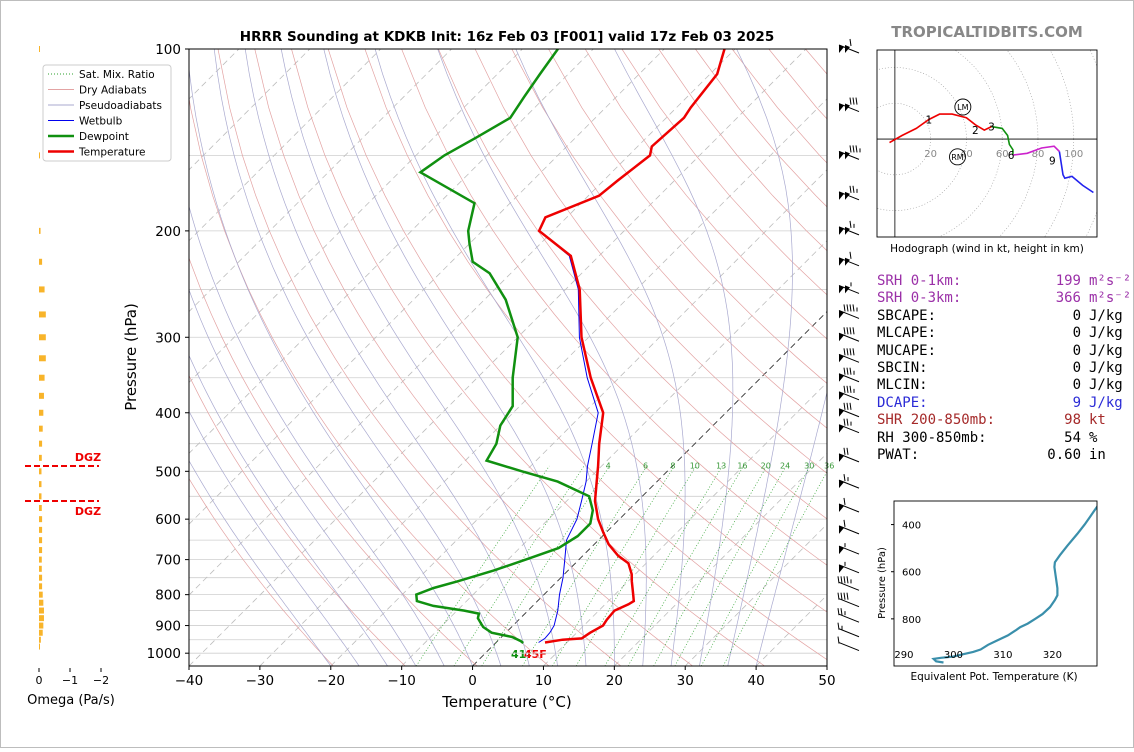  I want to click on x-tick-label: −20, so click(331, 681).